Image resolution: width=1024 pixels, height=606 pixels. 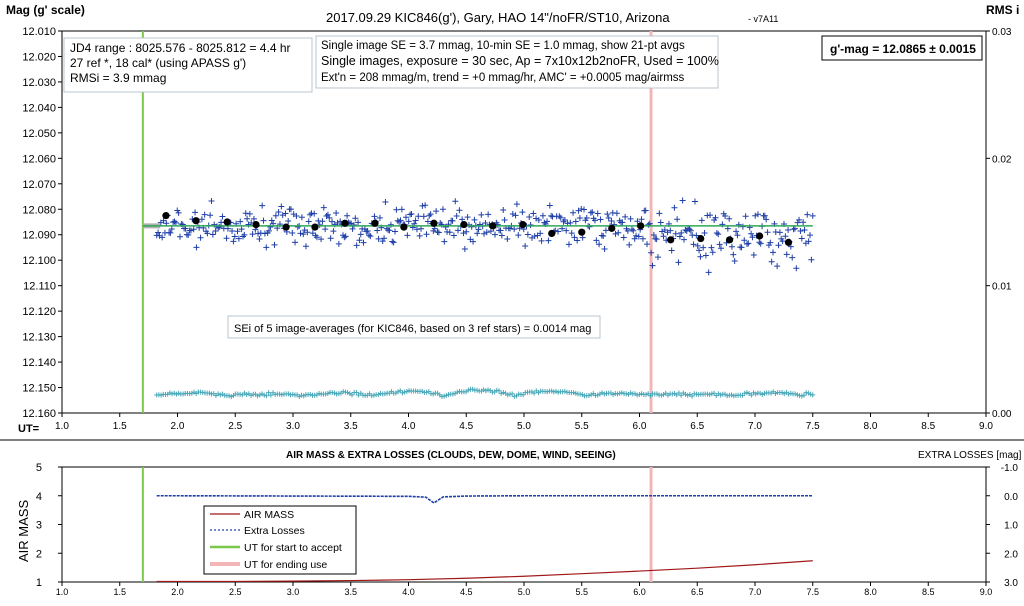 I want to click on x-axis-label: UT=, so click(x=28, y=429).